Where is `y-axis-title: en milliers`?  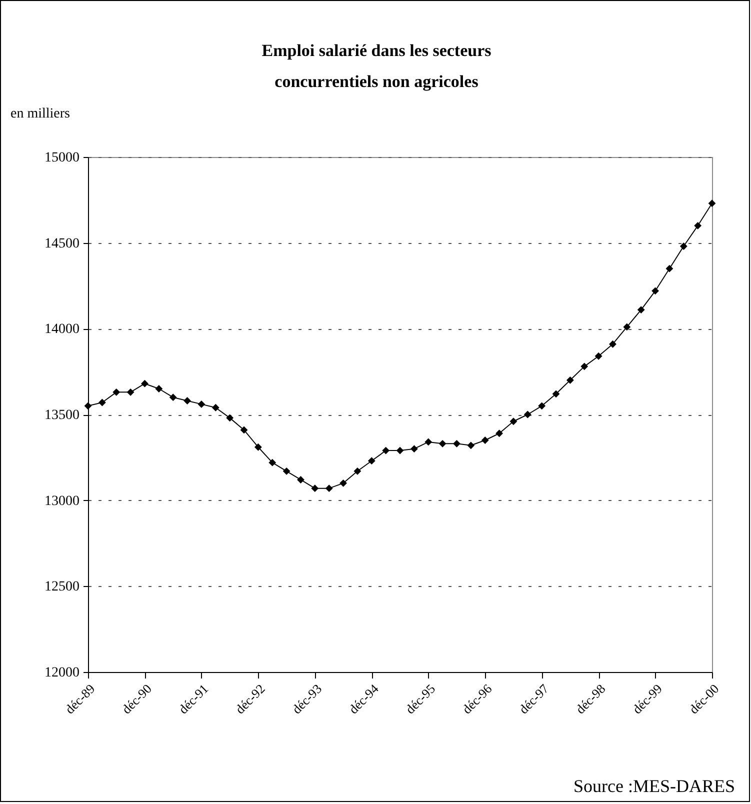 y-axis-title: en milliers is located at coordinates (40, 114).